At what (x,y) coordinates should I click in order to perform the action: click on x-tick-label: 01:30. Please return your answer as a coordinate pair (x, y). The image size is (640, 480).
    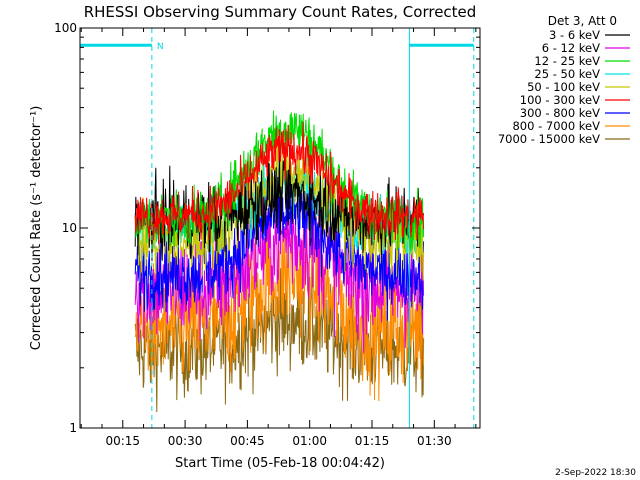
    Looking at the image, I should click on (434, 441).